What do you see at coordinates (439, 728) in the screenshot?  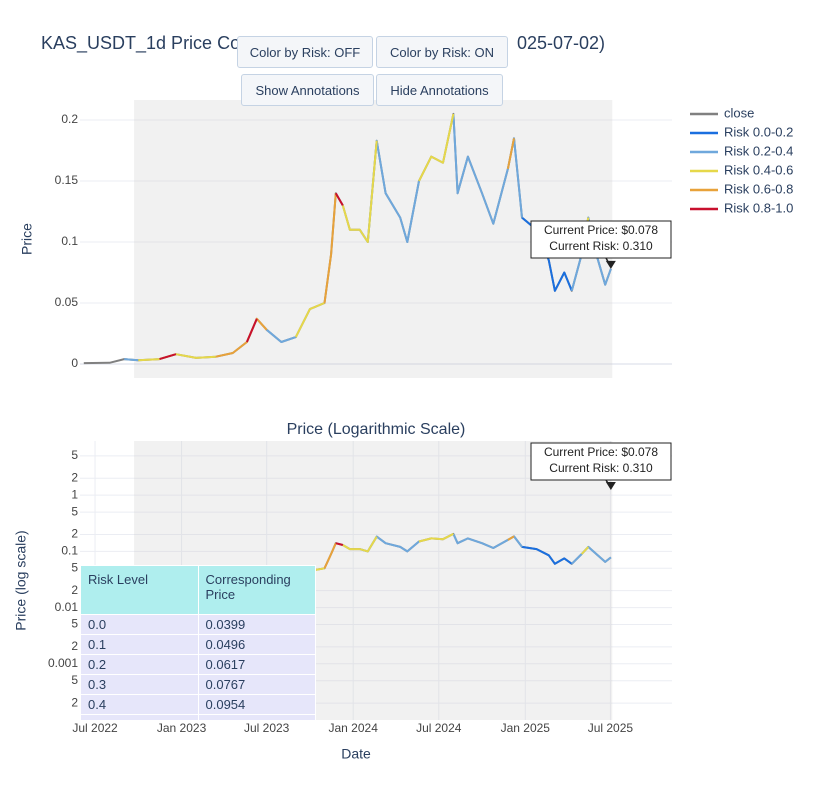 I see `x-tick-label: Jul 2024` at bounding box center [439, 728].